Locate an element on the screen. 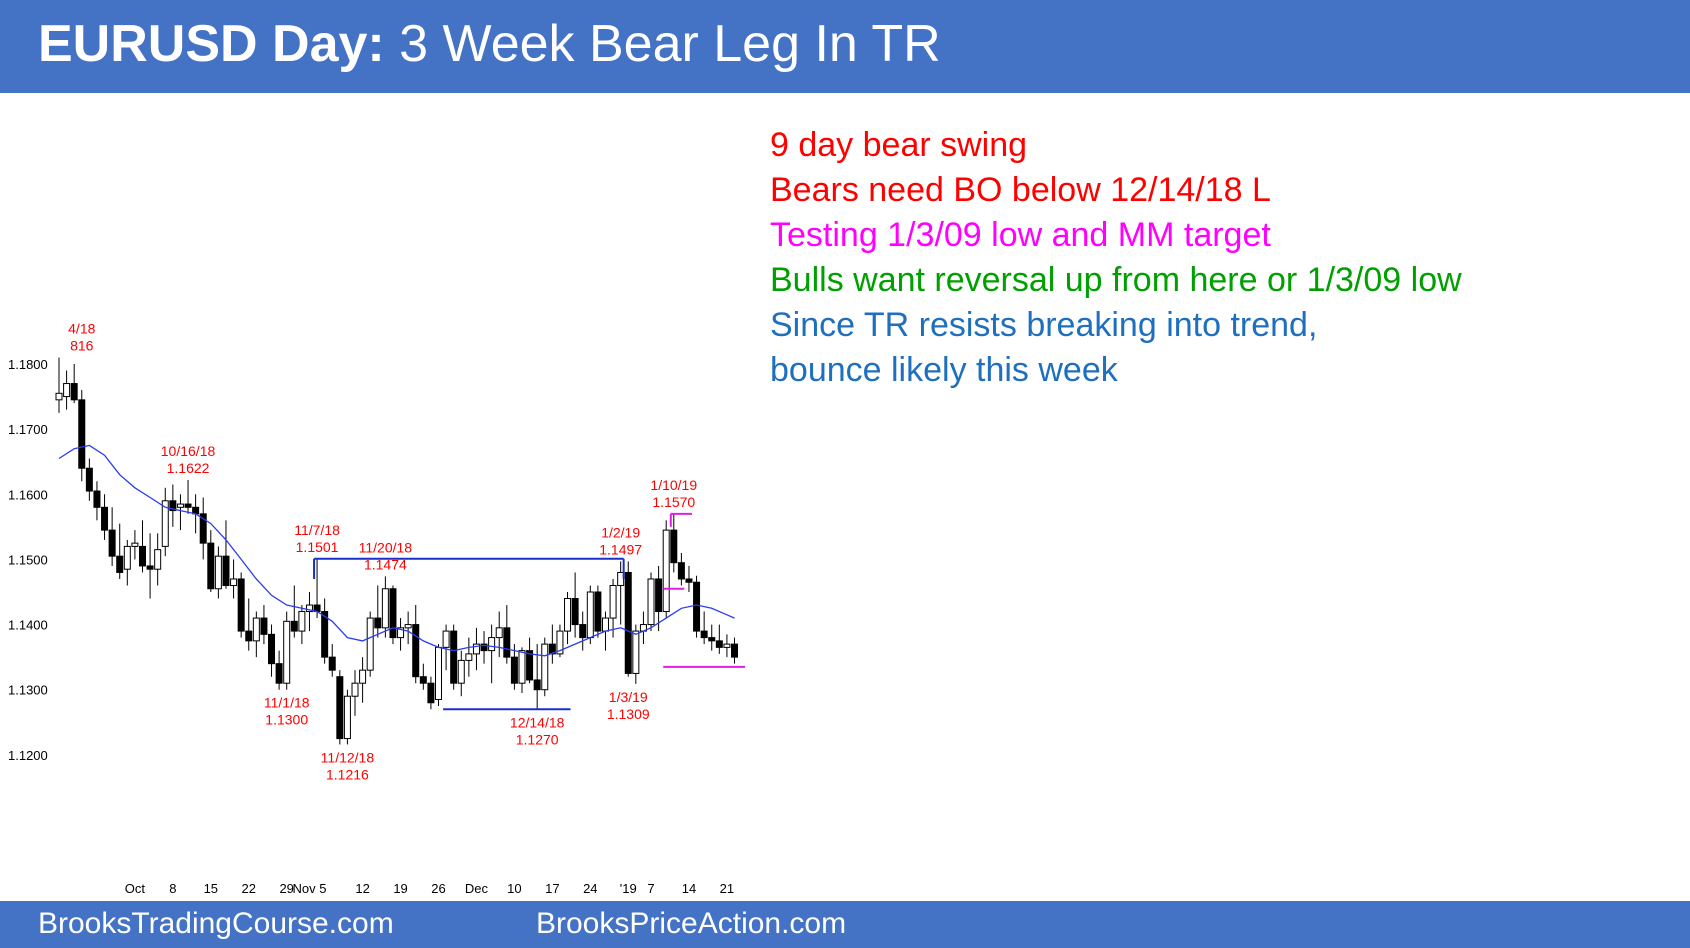 The image size is (1690, 948). x-tick-label: 8 is located at coordinates (172, 888).